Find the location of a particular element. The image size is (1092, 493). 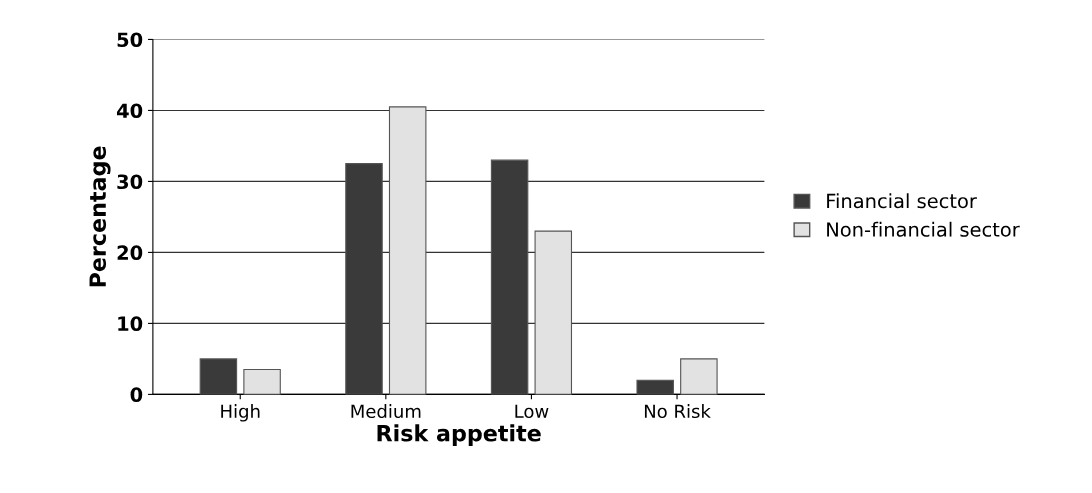

legend-label: Non-financial sector is located at coordinates (923, 229).